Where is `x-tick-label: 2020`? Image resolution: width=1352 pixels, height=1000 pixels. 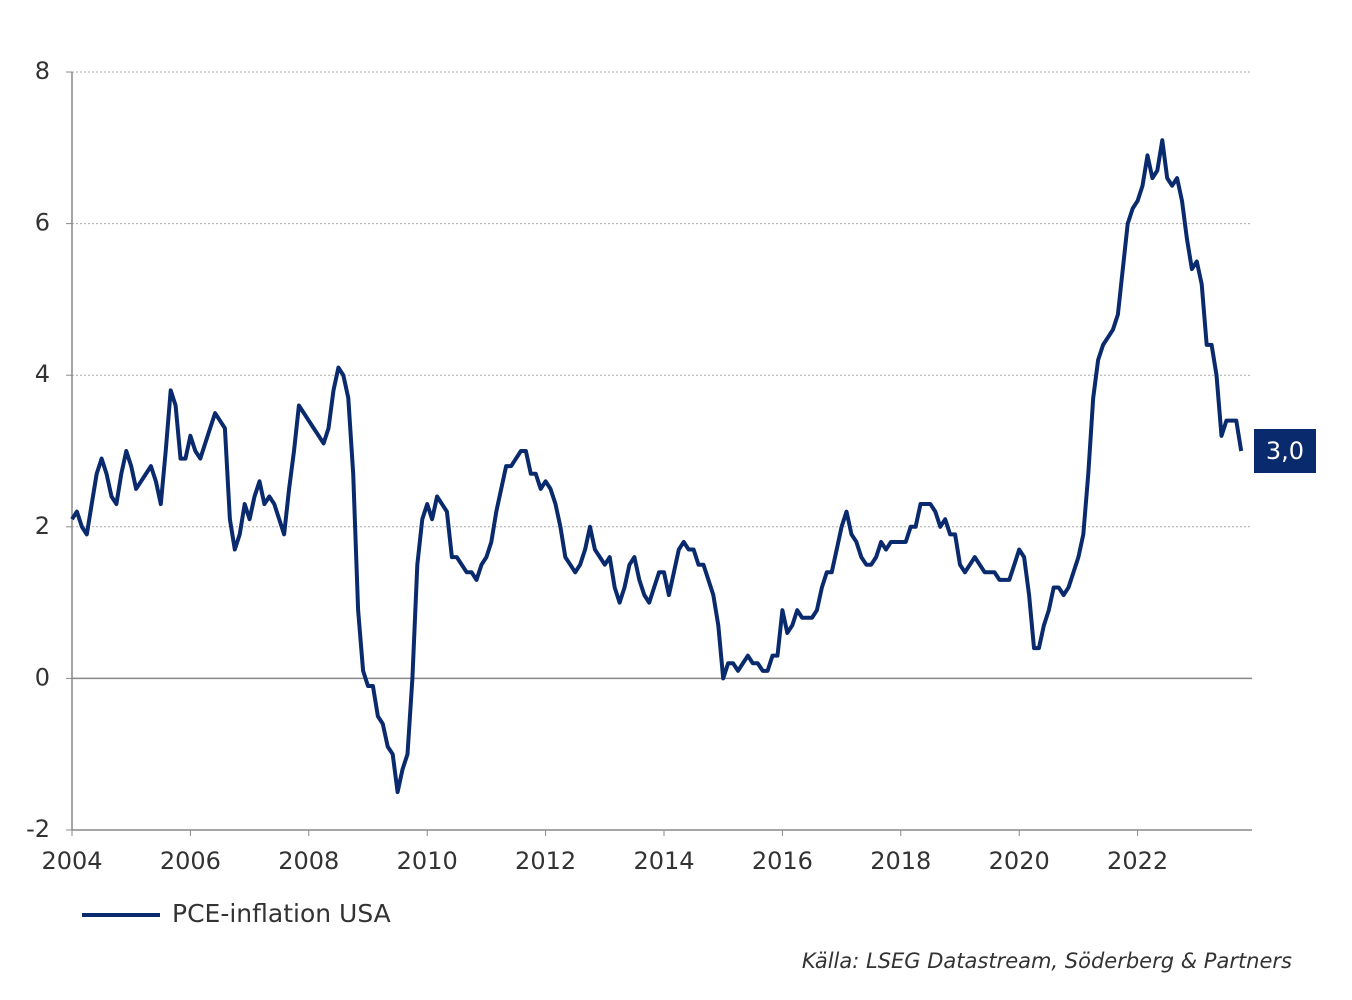
x-tick-label: 2020 is located at coordinates (1019, 861).